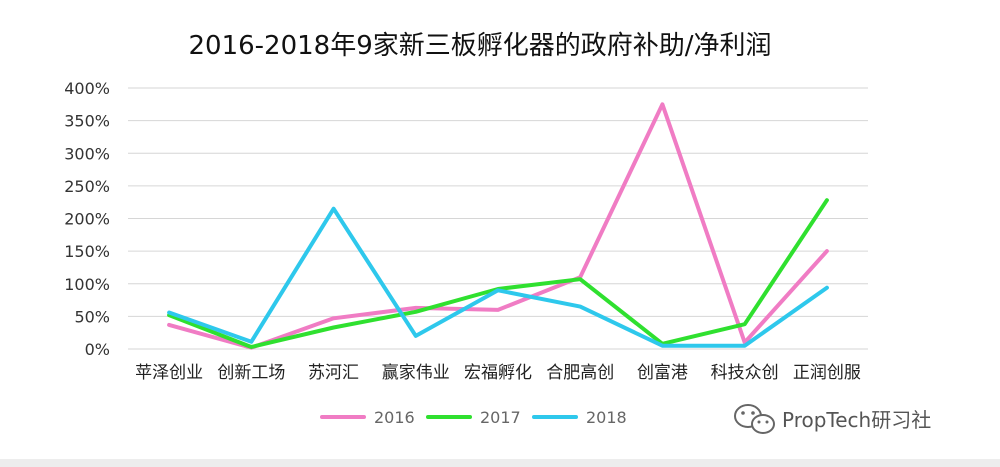 Image resolution: width=1000 pixels, height=467 pixels. Describe the element at coordinates (87, 186) in the screenshot. I see `y-tick-label: 250%` at that location.